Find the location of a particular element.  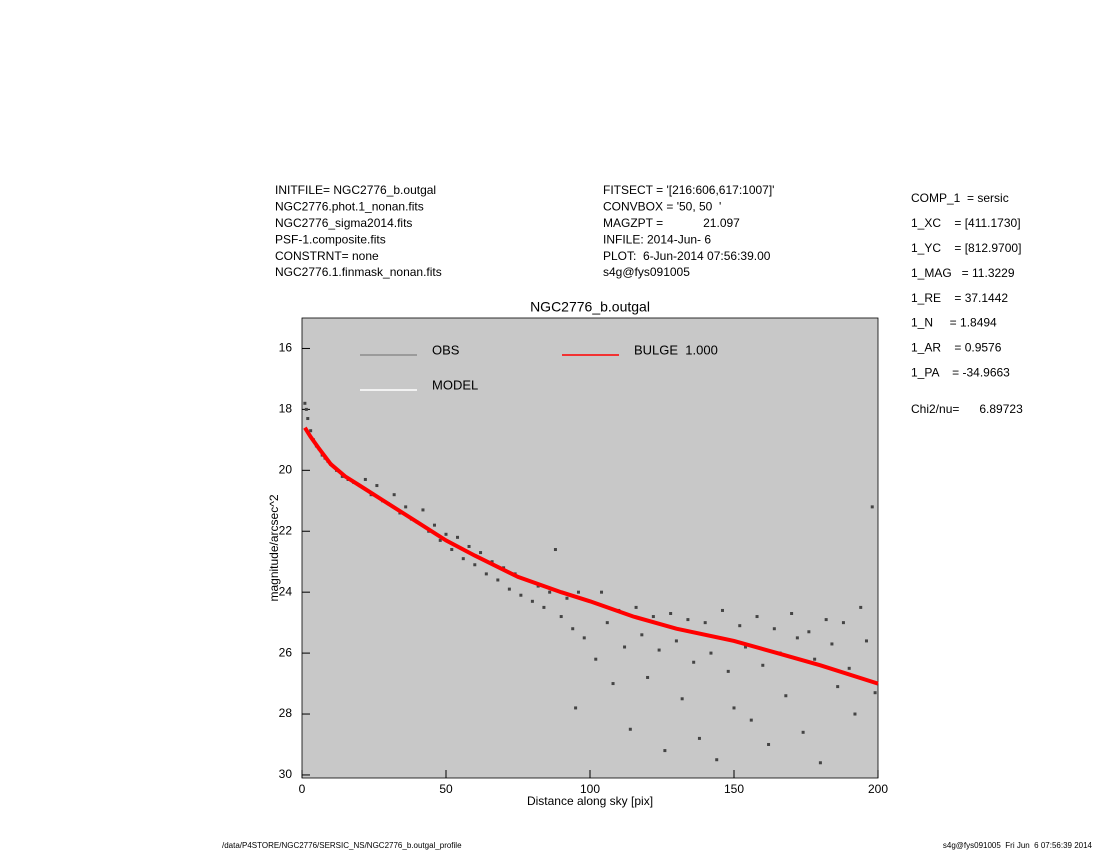

y-tick-label: 18 is located at coordinates (286, 409).